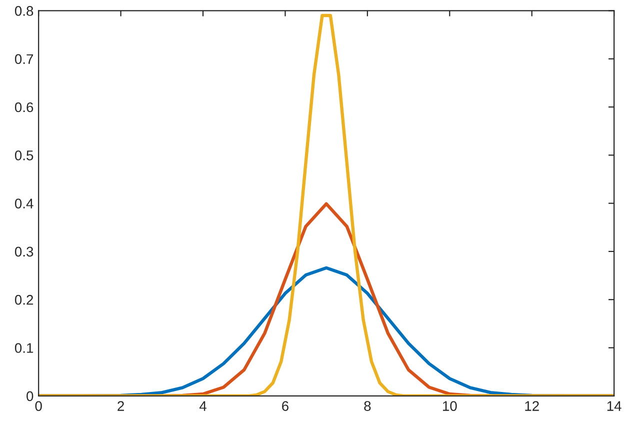  I want to click on y-tick-label: 0.3, so click(24, 251).